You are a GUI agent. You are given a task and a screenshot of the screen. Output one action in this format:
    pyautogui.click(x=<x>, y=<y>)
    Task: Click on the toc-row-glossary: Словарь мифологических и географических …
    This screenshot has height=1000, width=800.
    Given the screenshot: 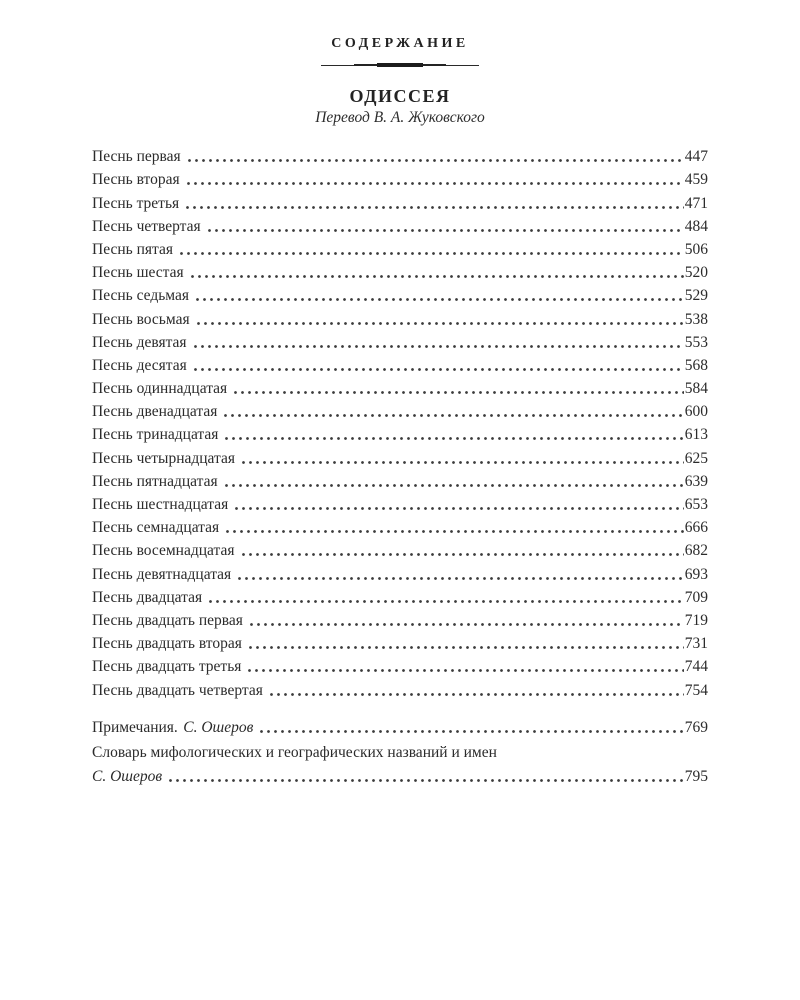 What is the action you would take?
    pyautogui.click(x=400, y=764)
    